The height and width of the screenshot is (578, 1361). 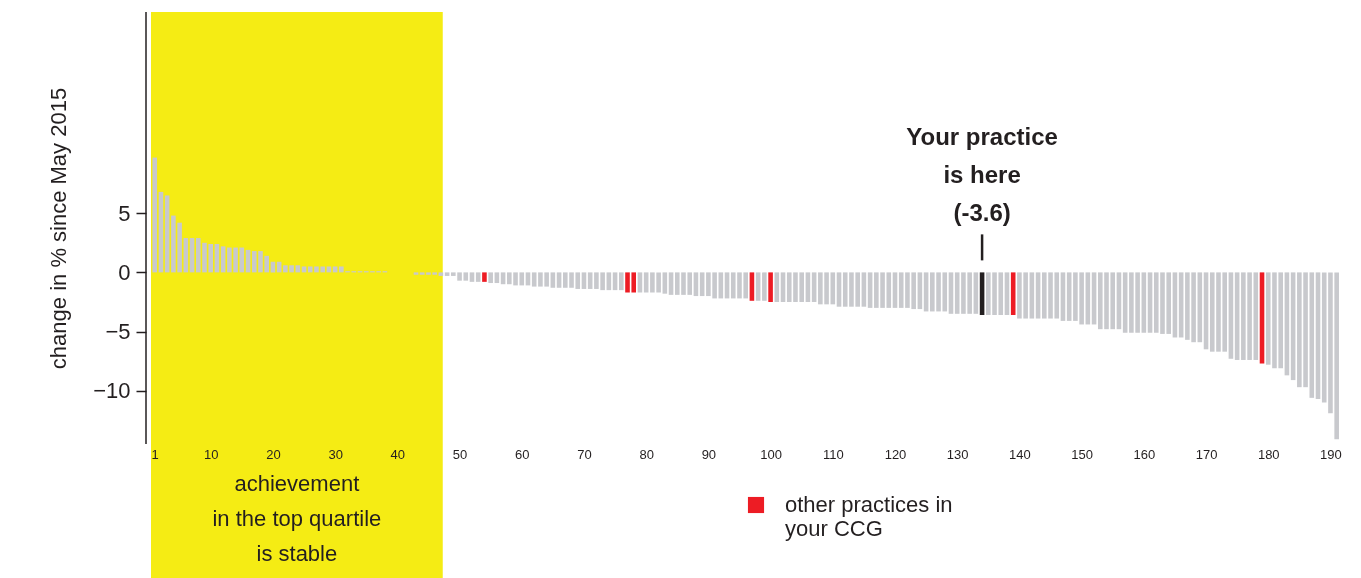 I want to click on x-tick-label: 50, so click(x=460, y=454).